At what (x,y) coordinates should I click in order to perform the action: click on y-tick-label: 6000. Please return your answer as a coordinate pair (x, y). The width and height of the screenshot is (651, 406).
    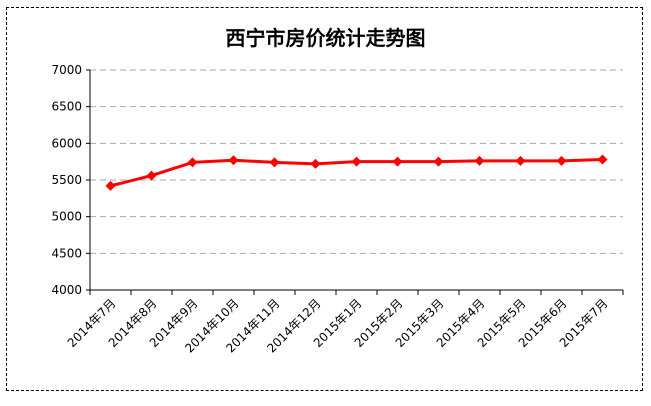
    Looking at the image, I should click on (66, 143).